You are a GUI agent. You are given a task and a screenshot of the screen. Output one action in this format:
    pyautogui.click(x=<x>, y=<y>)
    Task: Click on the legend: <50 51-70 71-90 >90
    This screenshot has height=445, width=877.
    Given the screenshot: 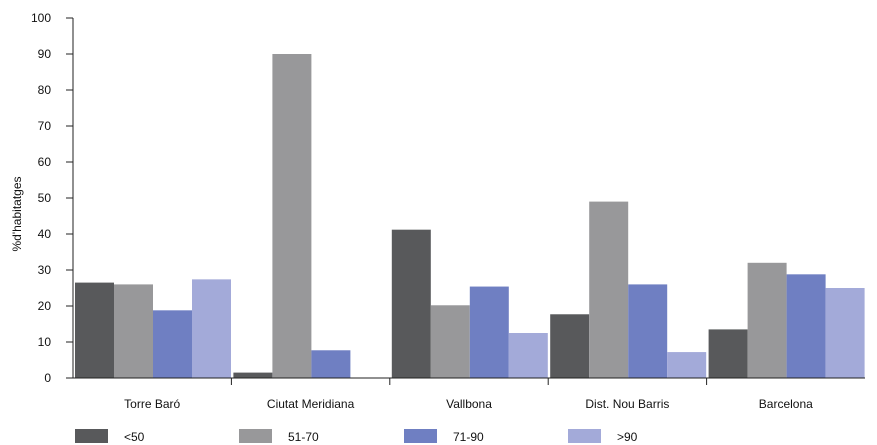 What is the action you would take?
    pyautogui.click(x=356, y=436)
    